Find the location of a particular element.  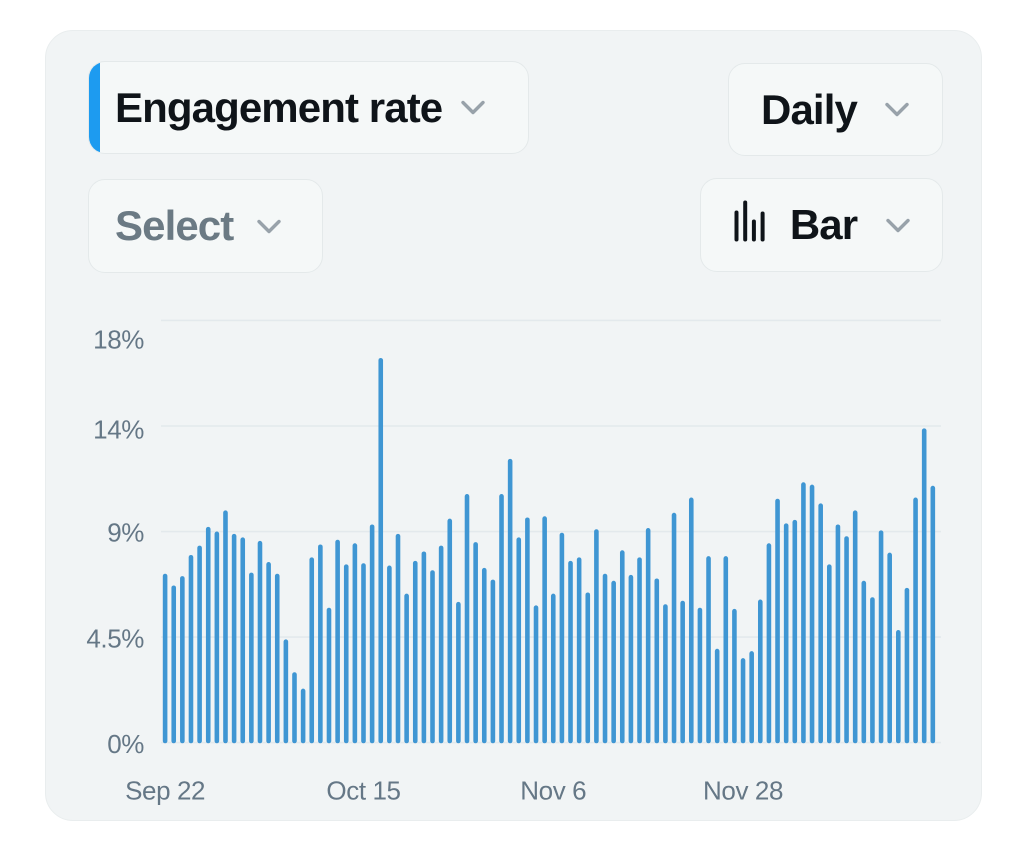

bar-chart-icon is located at coordinates (749, 221).